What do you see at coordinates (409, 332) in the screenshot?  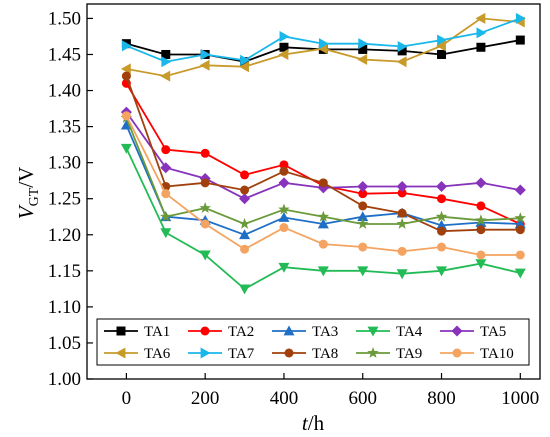 I see `legend-label: TA4` at bounding box center [409, 332].